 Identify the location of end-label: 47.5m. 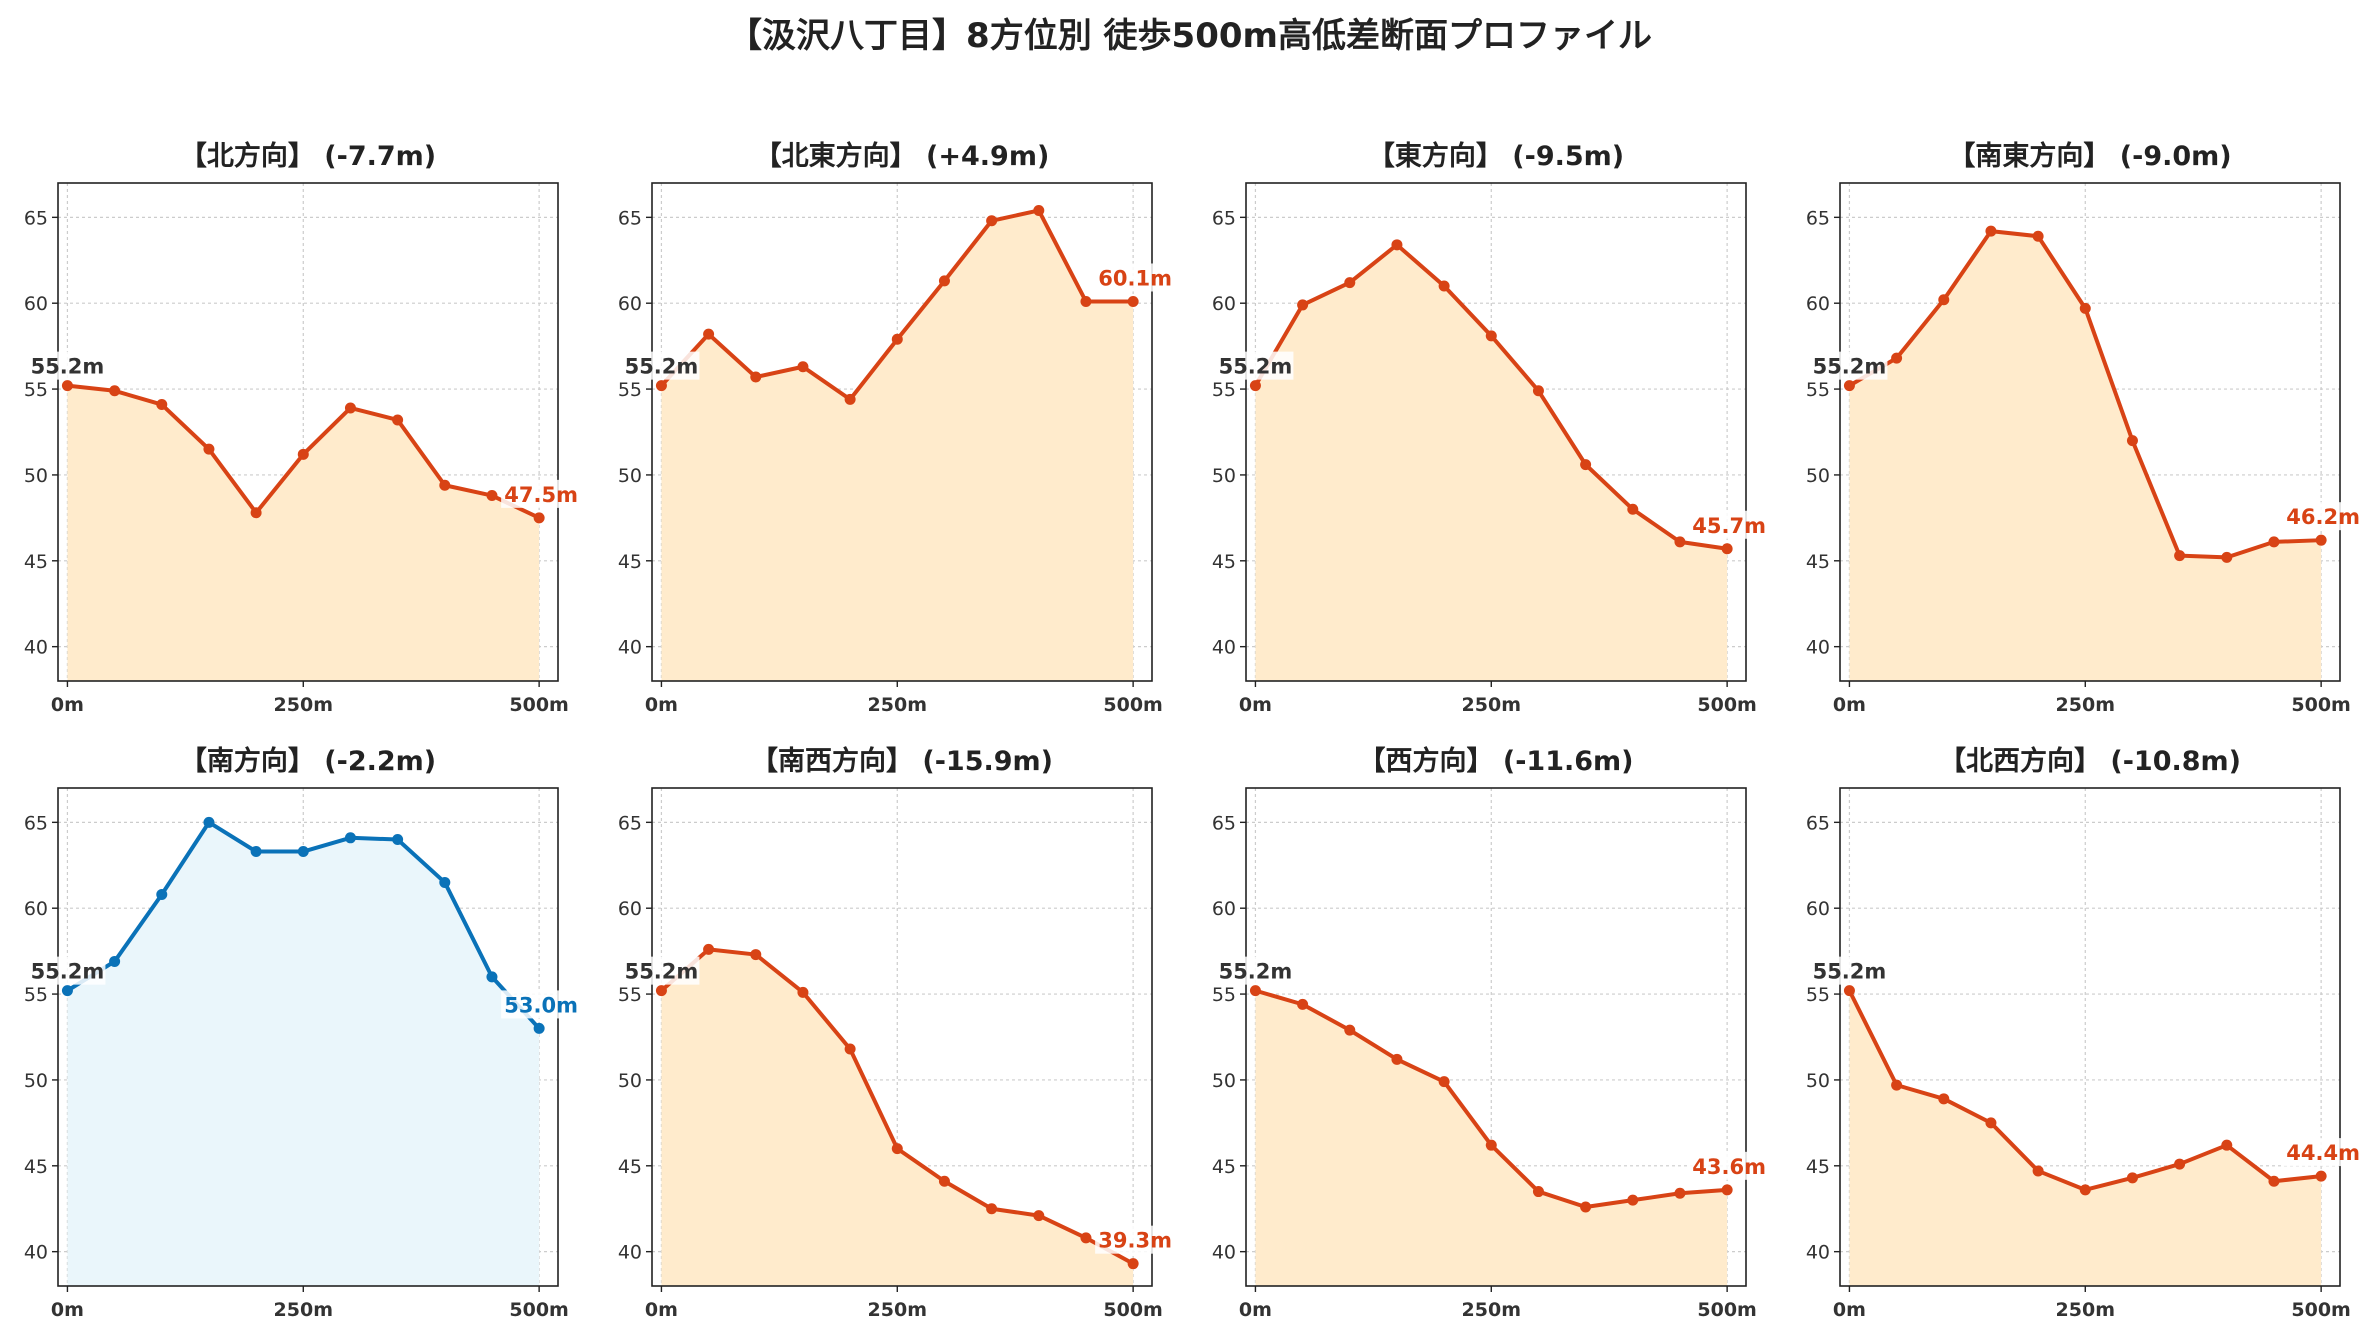
(541, 495).